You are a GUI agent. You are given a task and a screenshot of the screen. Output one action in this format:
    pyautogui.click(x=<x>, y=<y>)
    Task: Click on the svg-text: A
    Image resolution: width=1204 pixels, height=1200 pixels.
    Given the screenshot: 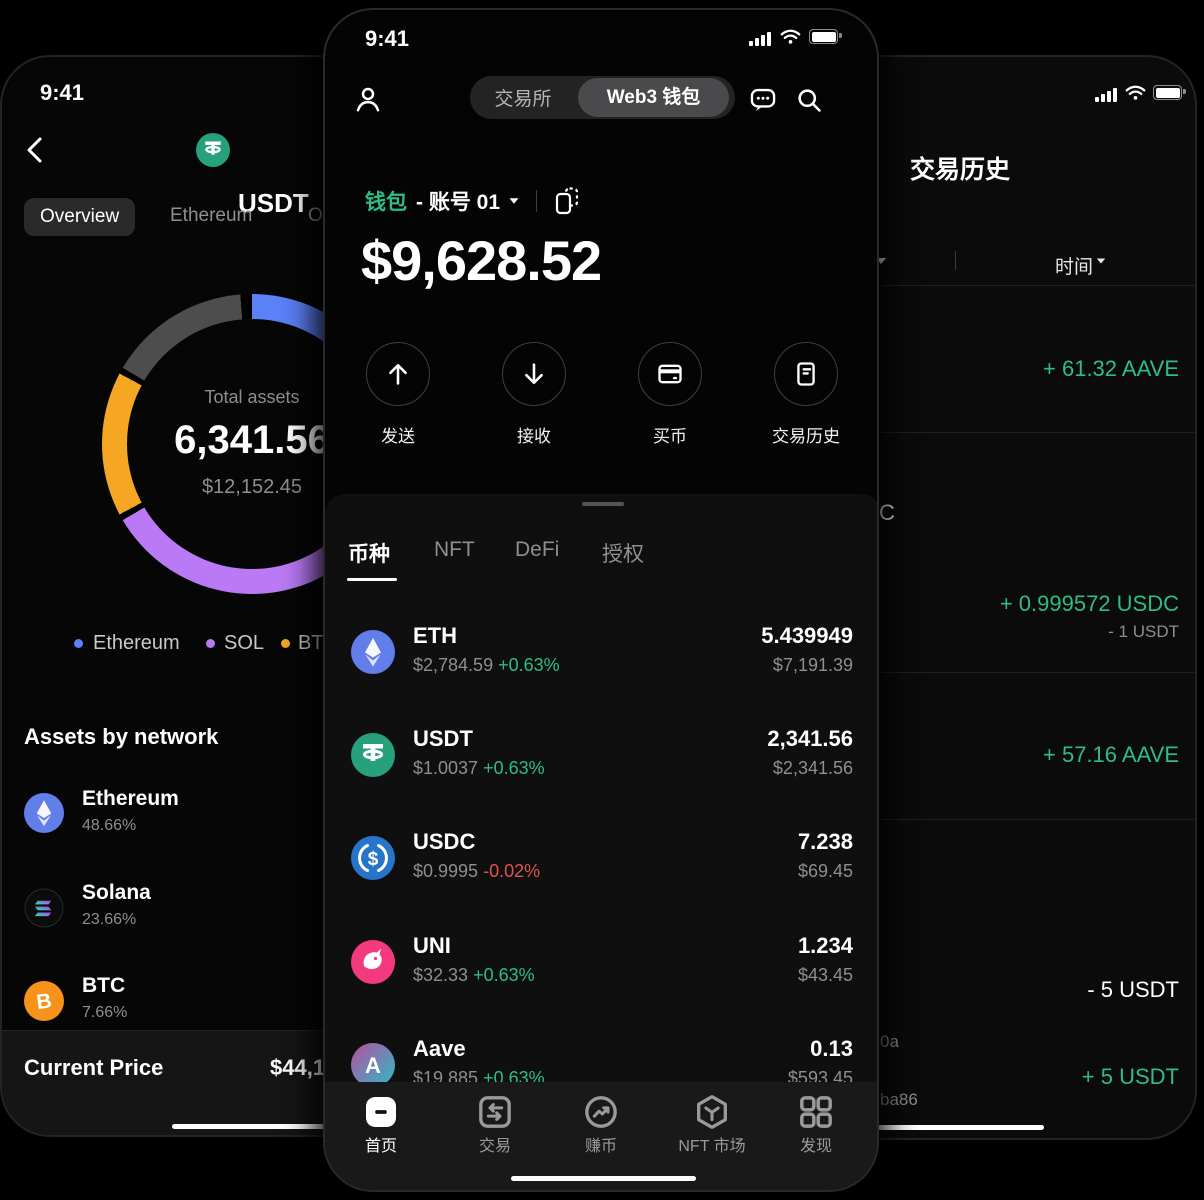 What is the action you would take?
    pyautogui.click(x=373, y=1065)
    